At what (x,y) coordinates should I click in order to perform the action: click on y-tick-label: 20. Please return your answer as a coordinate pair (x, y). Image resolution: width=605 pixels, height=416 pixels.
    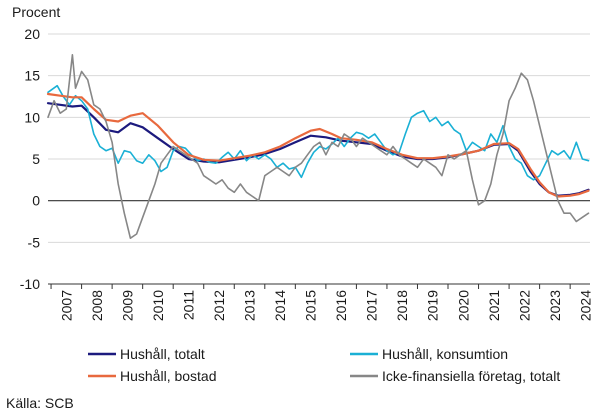
    Looking at the image, I should click on (32, 34).